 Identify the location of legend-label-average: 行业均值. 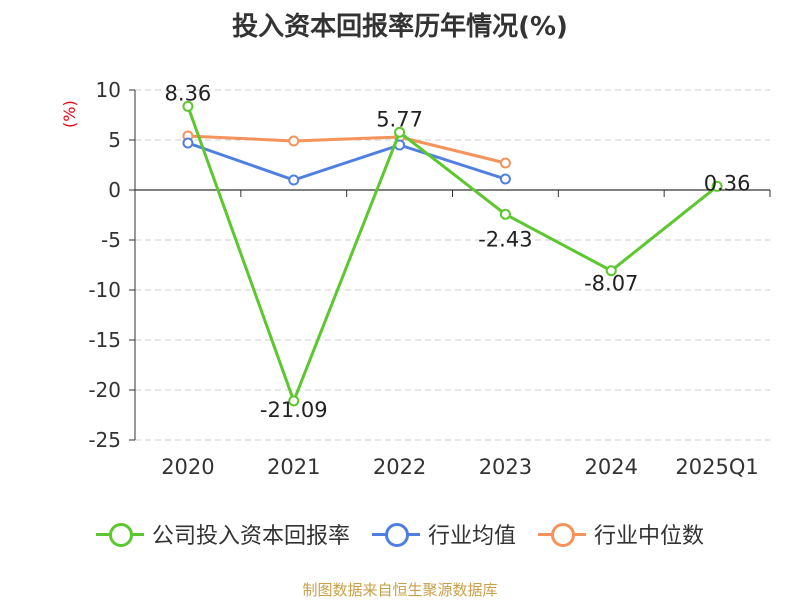
(471, 536).